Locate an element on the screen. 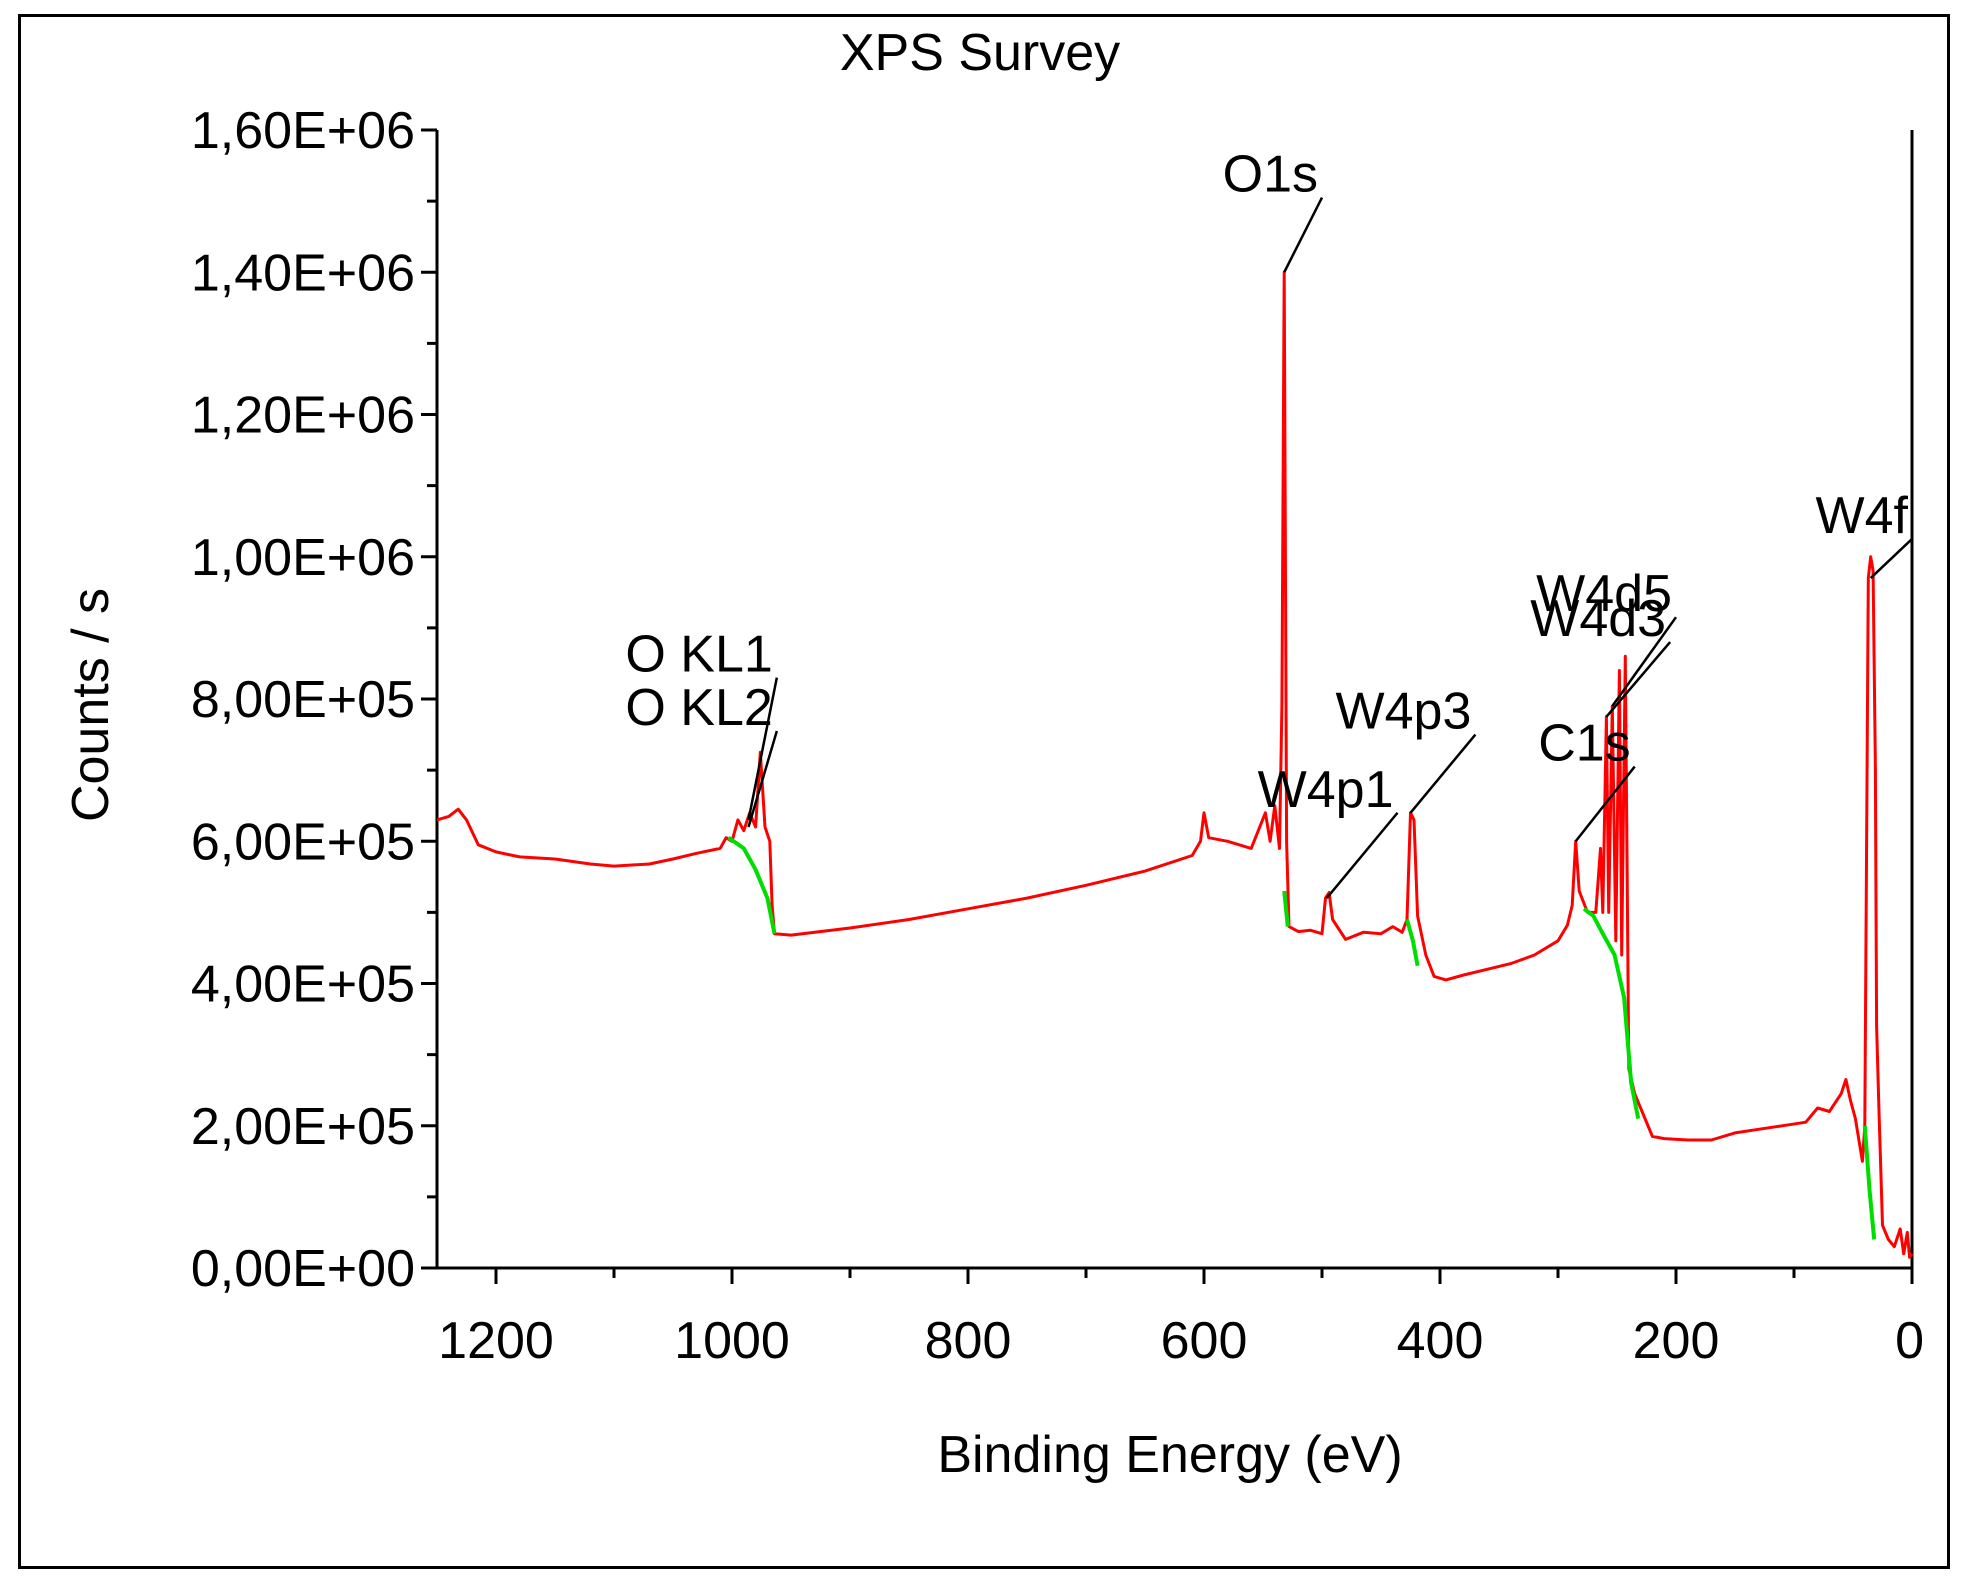  chart-title: XPS Survey is located at coordinates (980, 53).